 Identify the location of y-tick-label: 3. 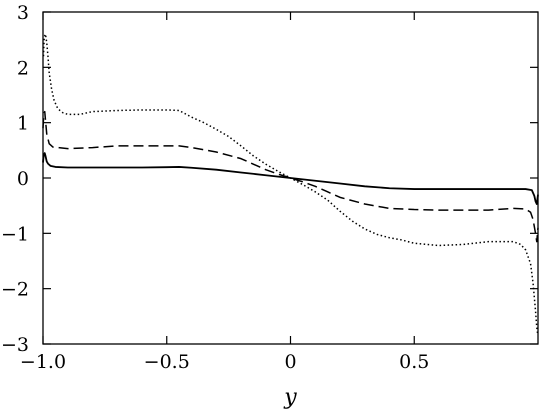
(23, 13).